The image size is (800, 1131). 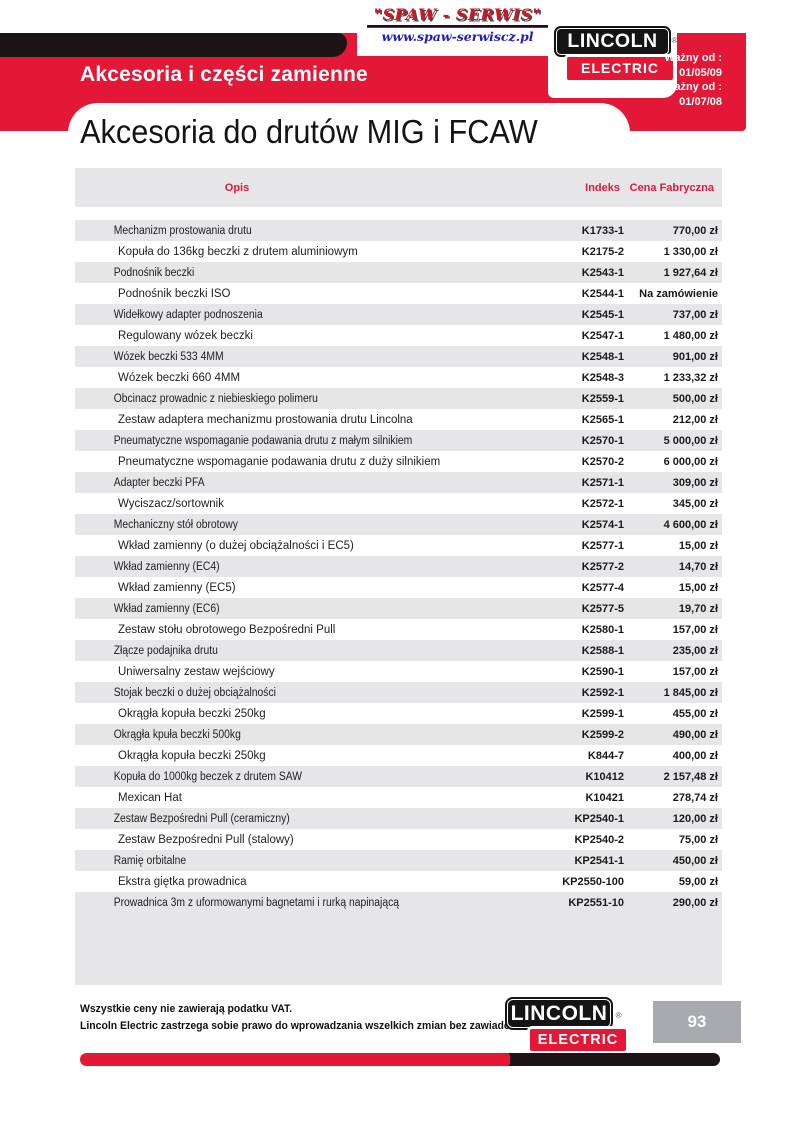 I want to click on cell-description: Zestaw stołu obrotowego Bezpośredni Pull, so click(x=227, y=629).